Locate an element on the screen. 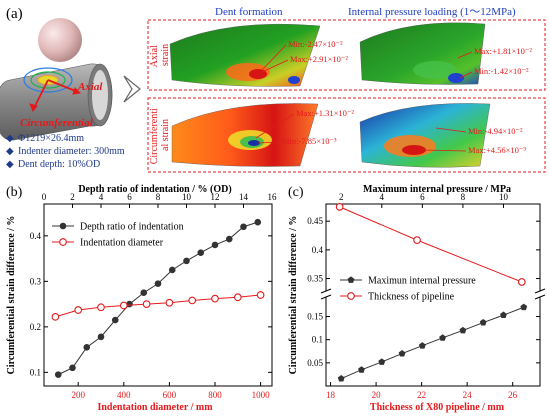 The width and height of the screenshot is (550, 416). x2-tick-label: 16 is located at coordinates (273, 197).